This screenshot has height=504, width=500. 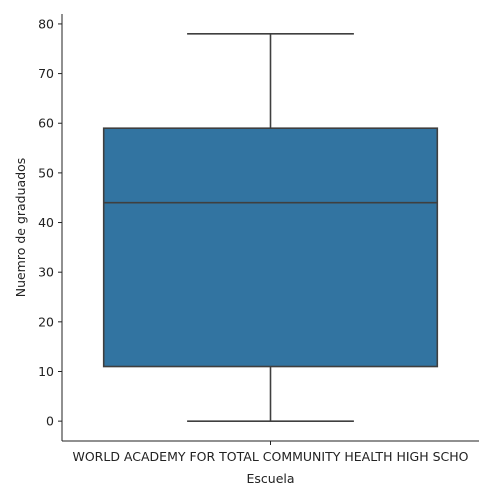 I want to click on y-tick-label: 70, so click(x=46, y=73).